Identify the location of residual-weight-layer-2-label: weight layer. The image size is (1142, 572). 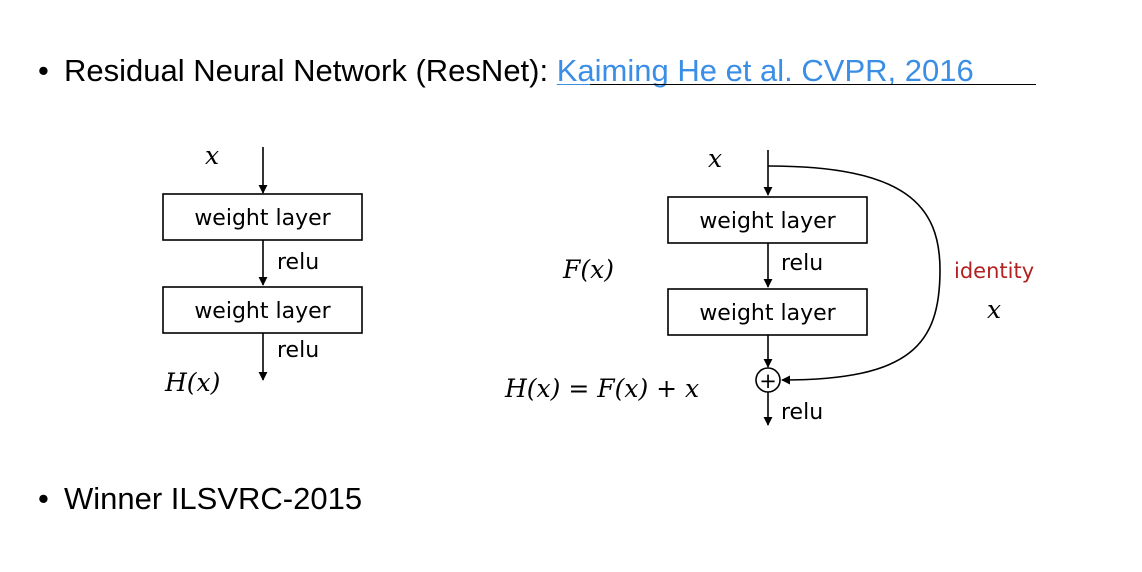
(767, 313).